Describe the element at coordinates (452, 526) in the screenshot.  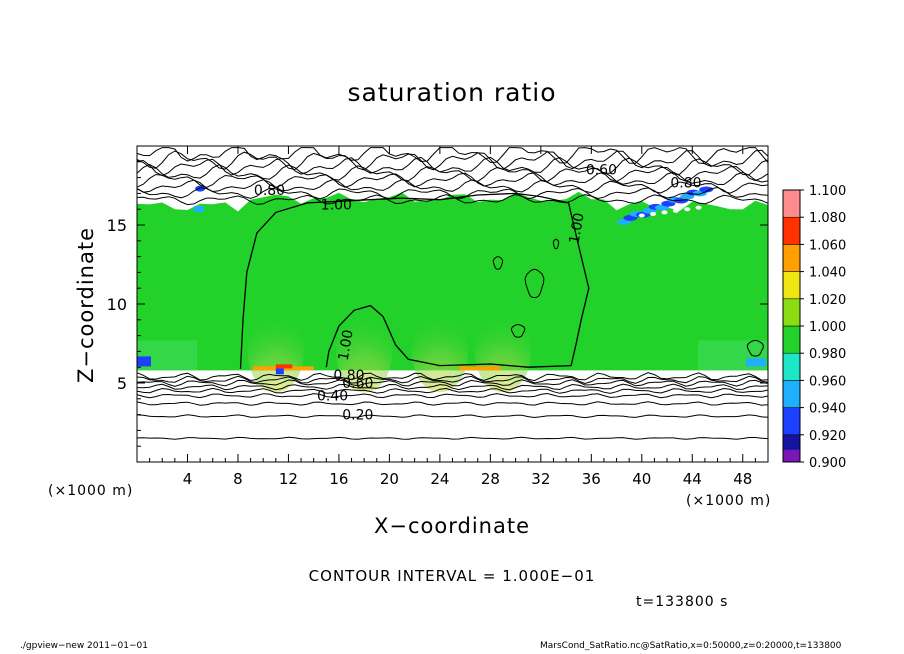
I see `x-axis-label: X−coordinate` at that location.